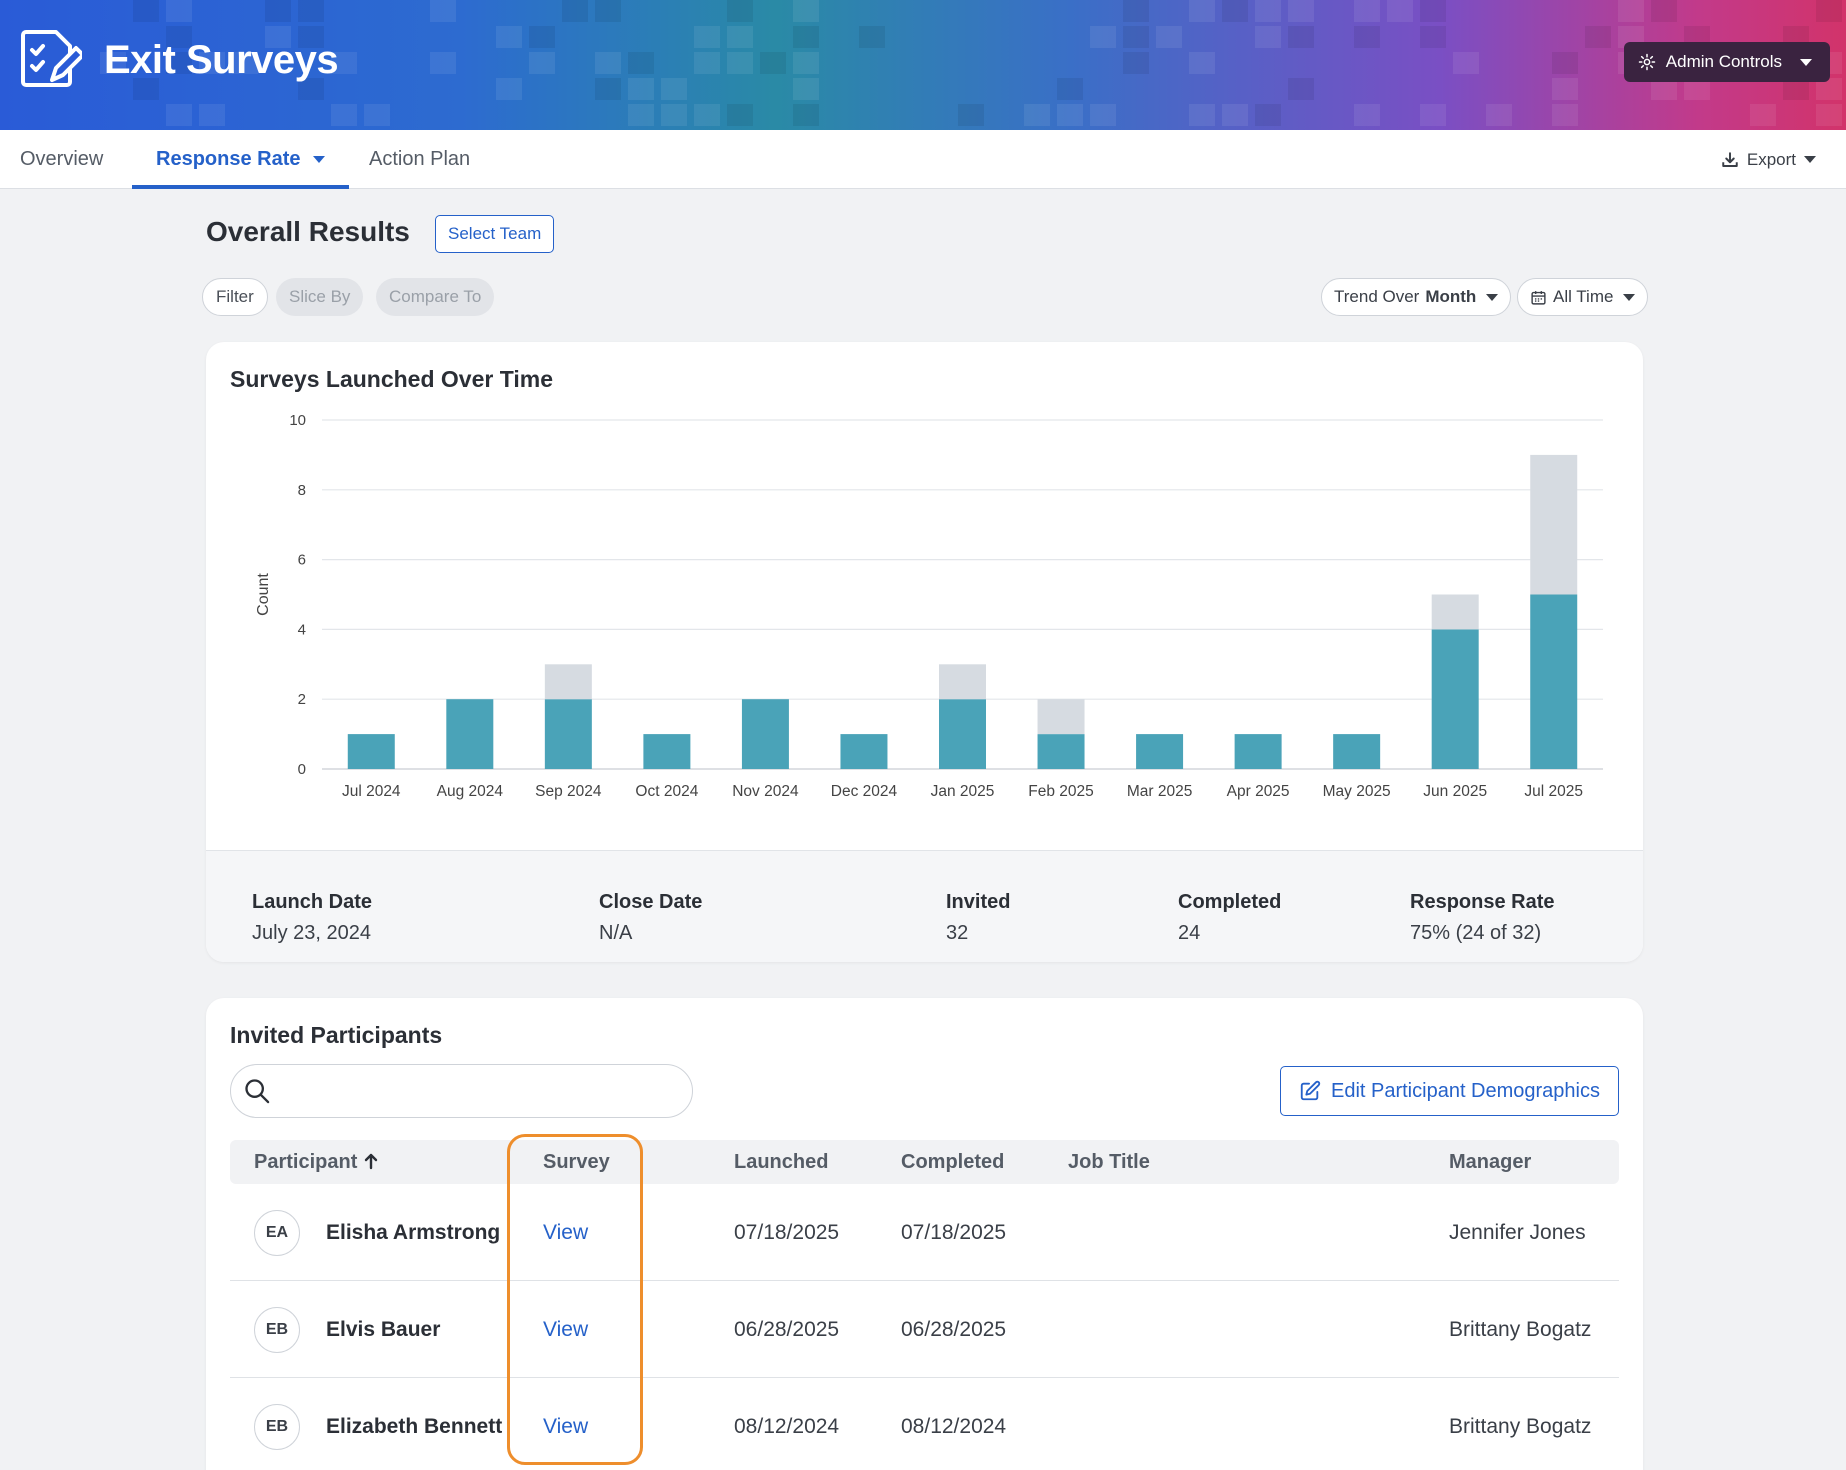  I want to click on admin-controls-button: Admin Controls, so click(1726, 62).